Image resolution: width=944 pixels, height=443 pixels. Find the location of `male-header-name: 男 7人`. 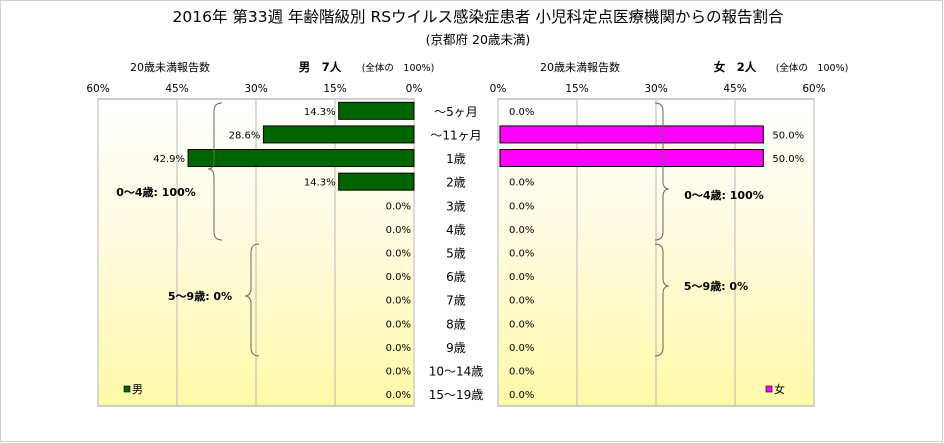

male-header-name: 男 7人 is located at coordinates (320, 67).